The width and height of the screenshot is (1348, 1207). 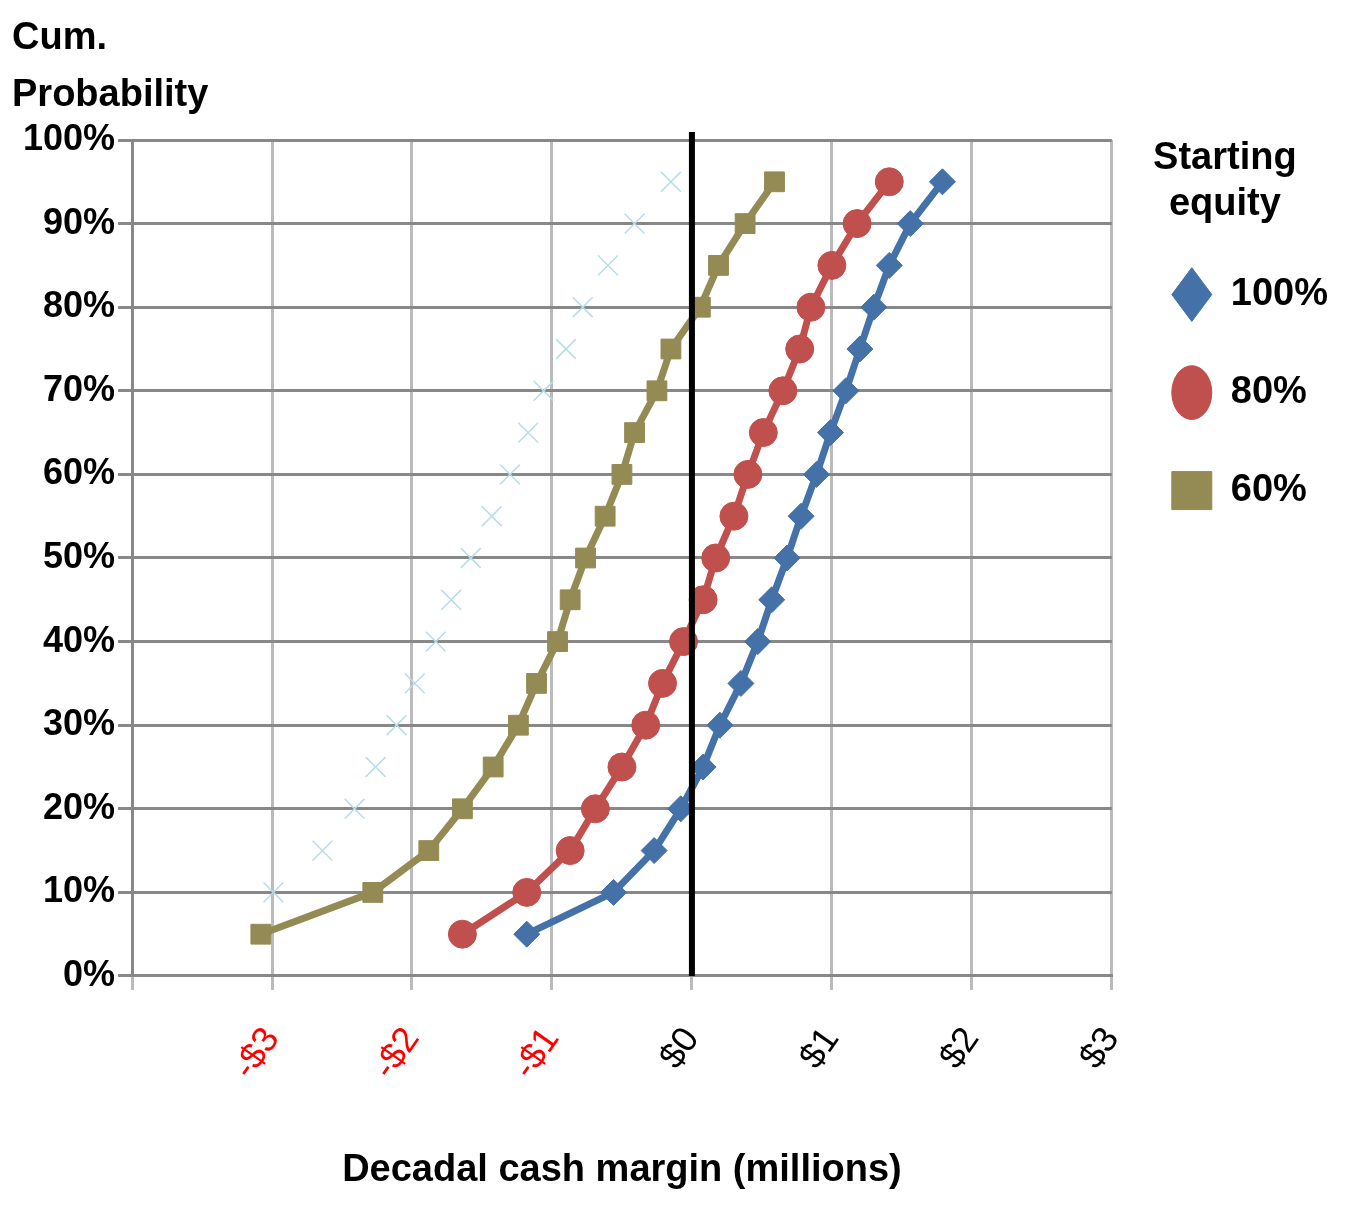 What do you see at coordinates (1279, 292) in the screenshot?
I see `legend-label: 100%` at bounding box center [1279, 292].